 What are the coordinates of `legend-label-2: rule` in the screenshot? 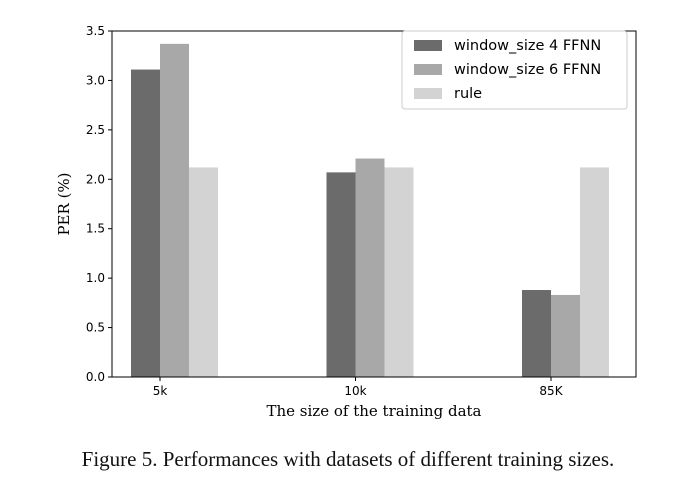 It's located at (468, 94).